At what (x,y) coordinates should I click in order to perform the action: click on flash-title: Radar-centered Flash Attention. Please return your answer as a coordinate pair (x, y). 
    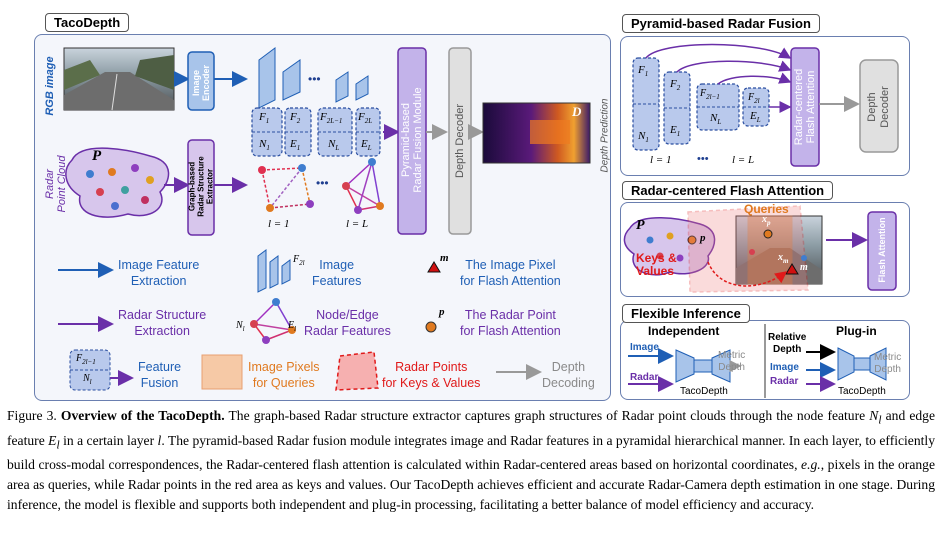
    Looking at the image, I should click on (728, 190).